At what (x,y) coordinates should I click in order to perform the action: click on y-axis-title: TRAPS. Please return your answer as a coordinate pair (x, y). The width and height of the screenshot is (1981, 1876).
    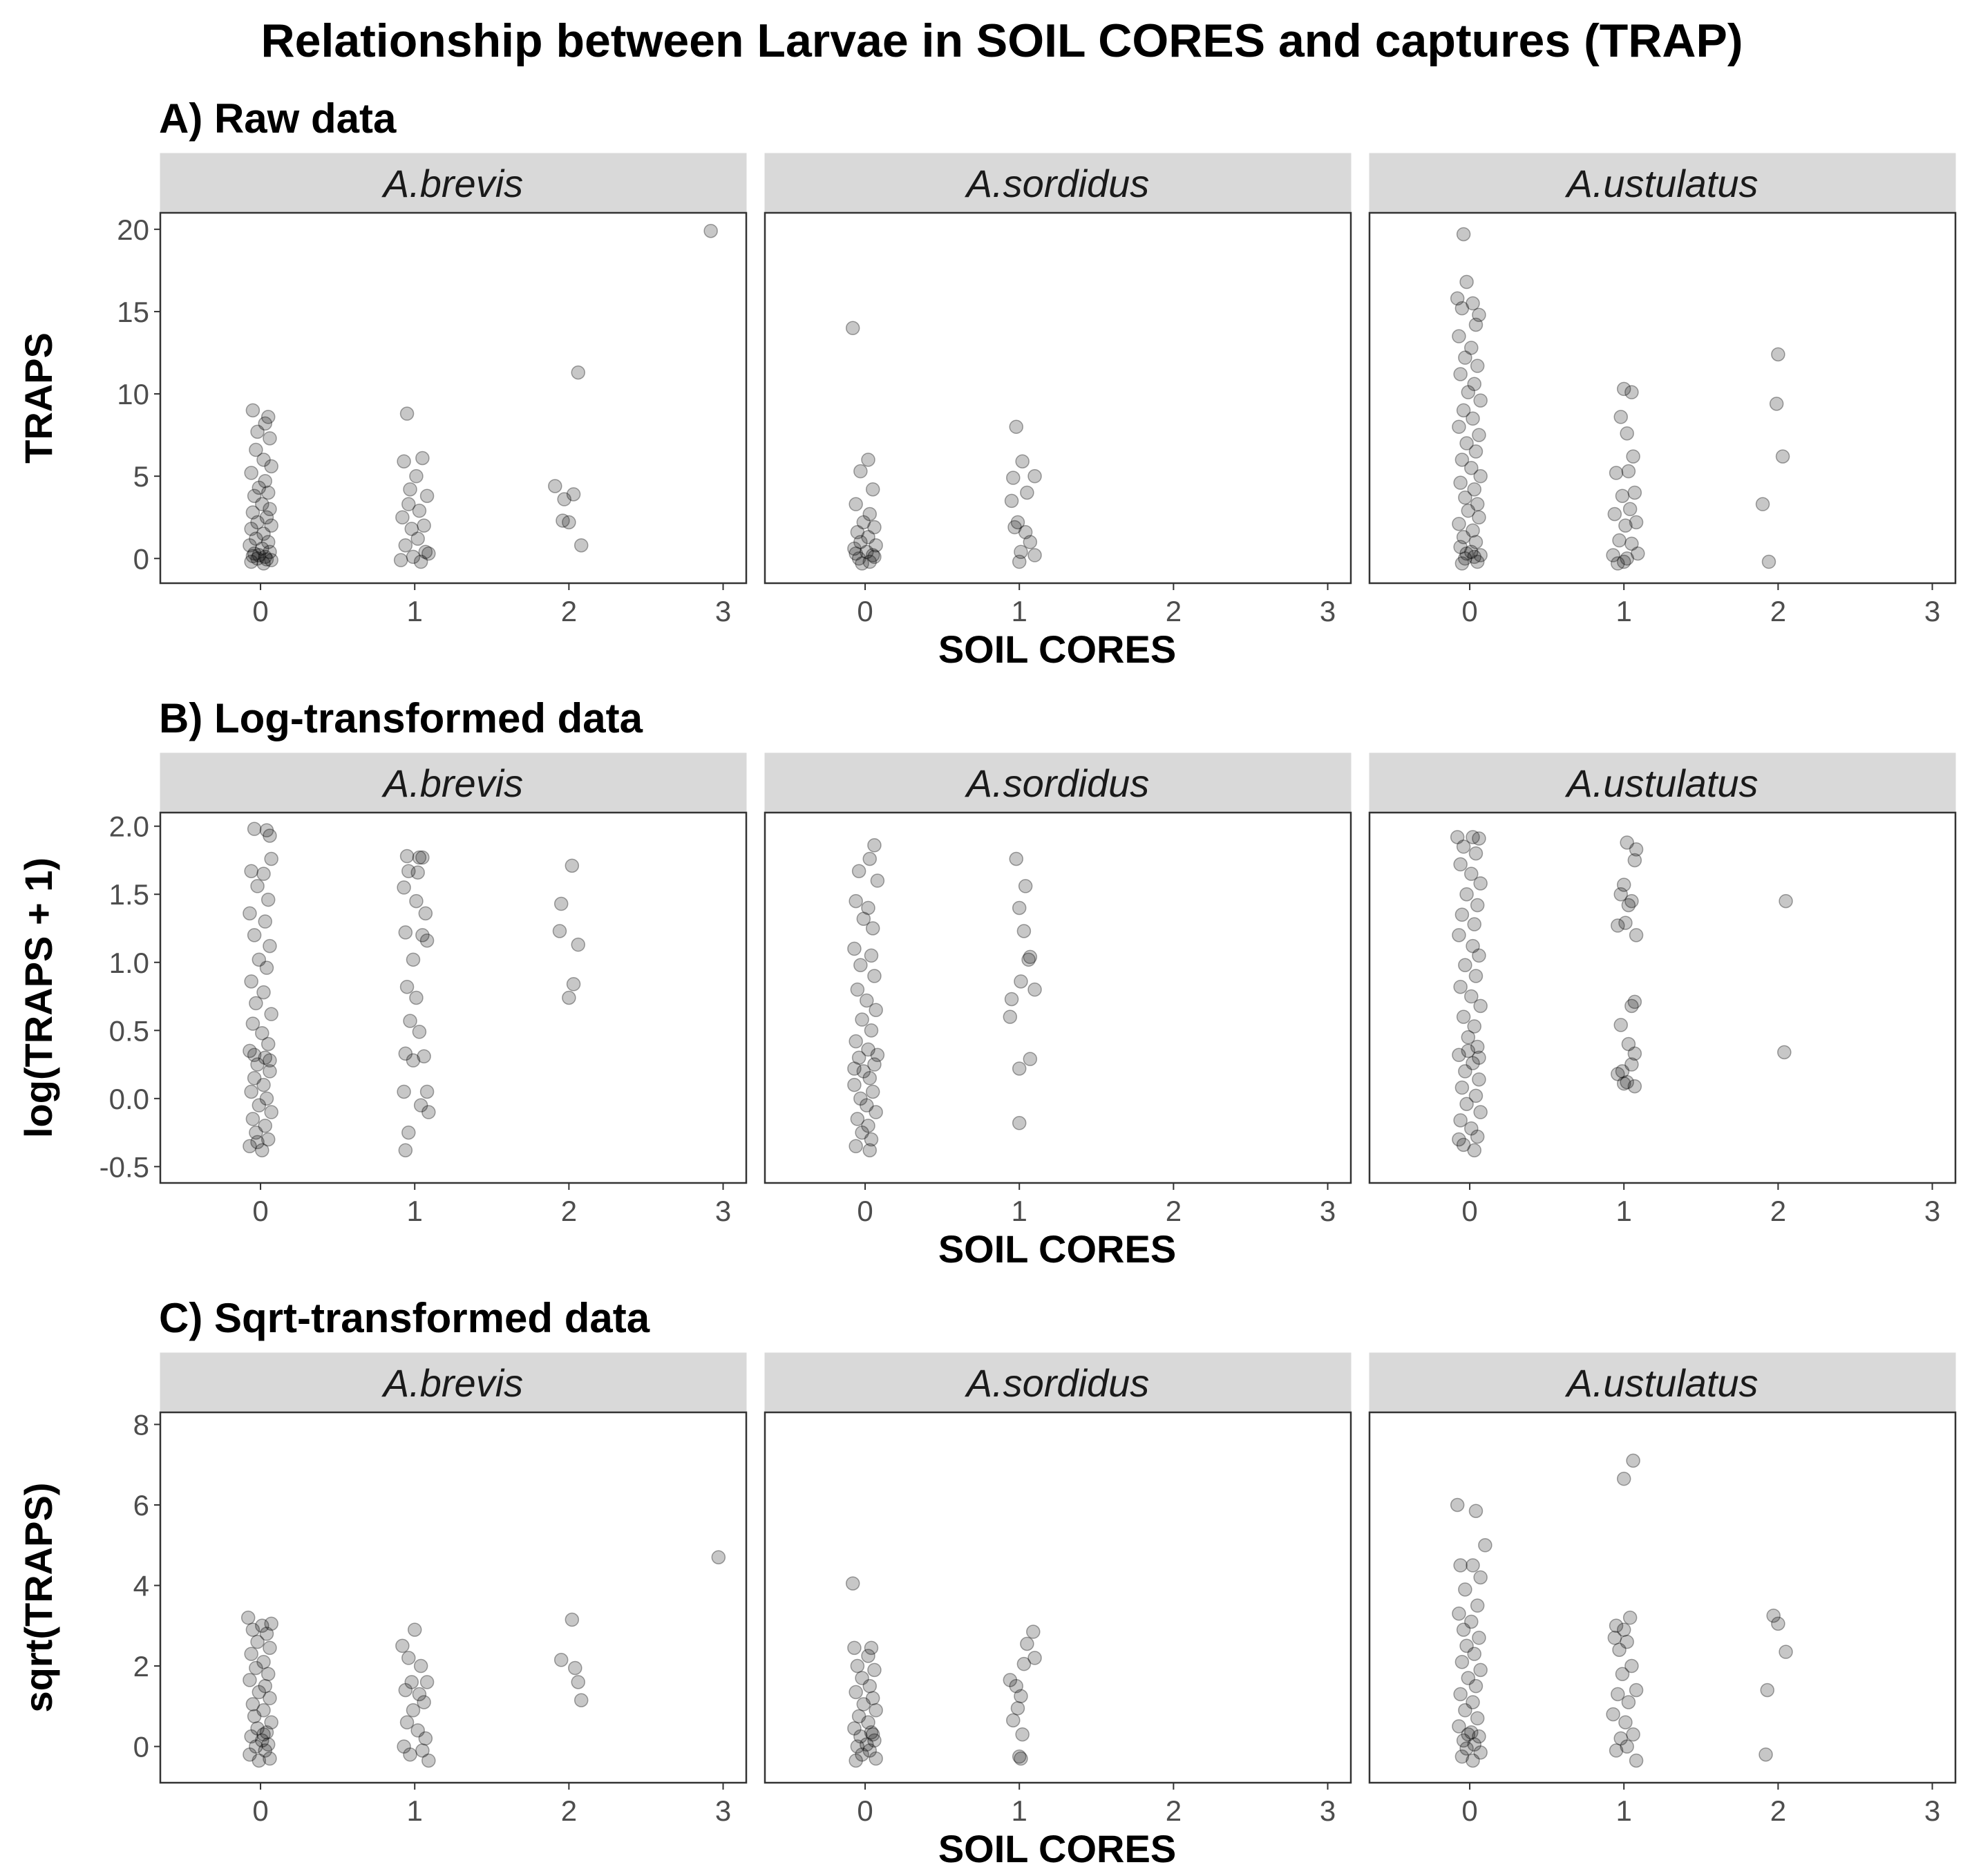
    Looking at the image, I should click on (39, 398).